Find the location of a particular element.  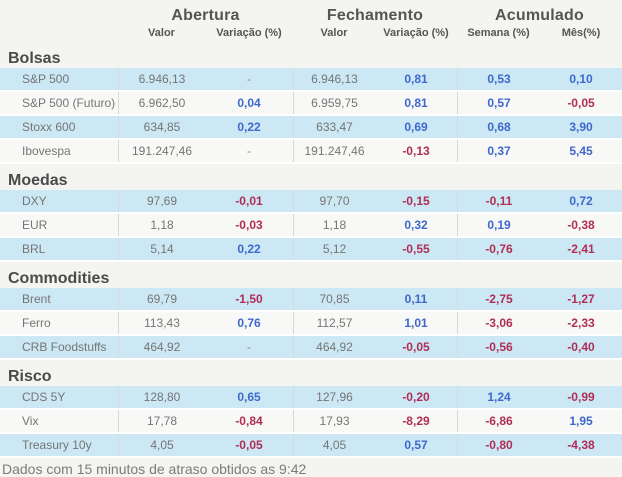

cell-semana: 0,57 is located at coordinates (498, 103).